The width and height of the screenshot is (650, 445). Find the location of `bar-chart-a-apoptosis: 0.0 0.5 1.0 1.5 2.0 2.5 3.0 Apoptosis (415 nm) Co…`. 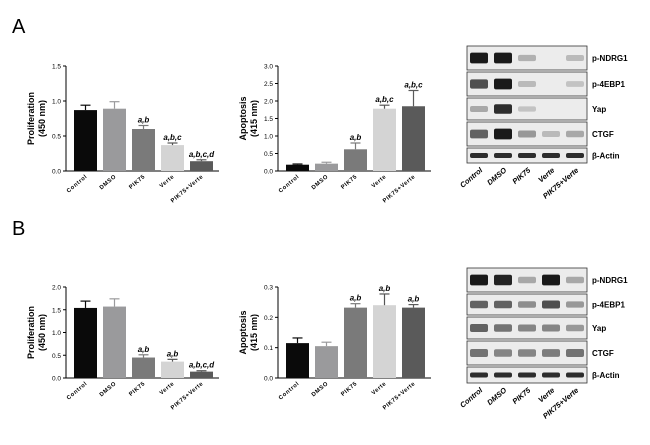

bar-chart-a-apoptosis: 0.0 0.5 1.0 1.5 2.0 2.5 3.0 Apoptosis (415 nm) Co… is located at coordinates (334, 134).